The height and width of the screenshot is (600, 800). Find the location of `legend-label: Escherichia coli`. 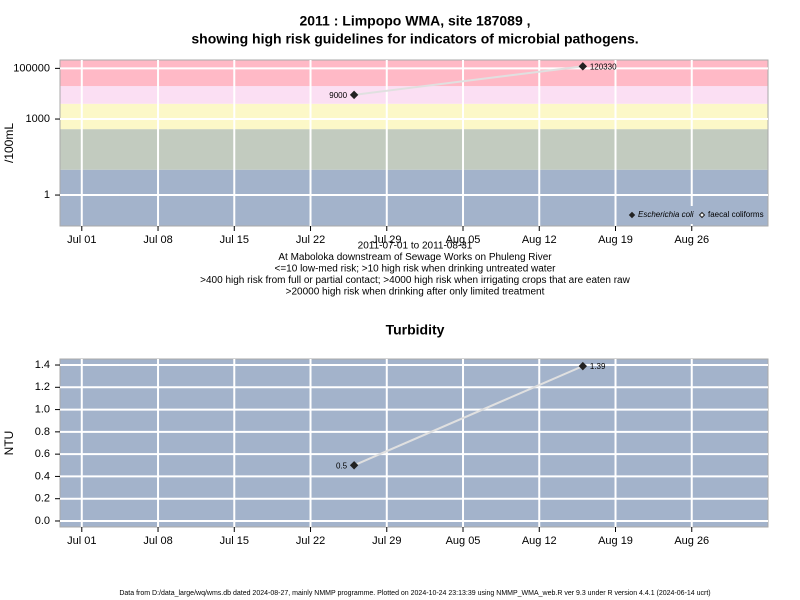

legend-label: Escherichia coli is located at coordinates (666, 214).